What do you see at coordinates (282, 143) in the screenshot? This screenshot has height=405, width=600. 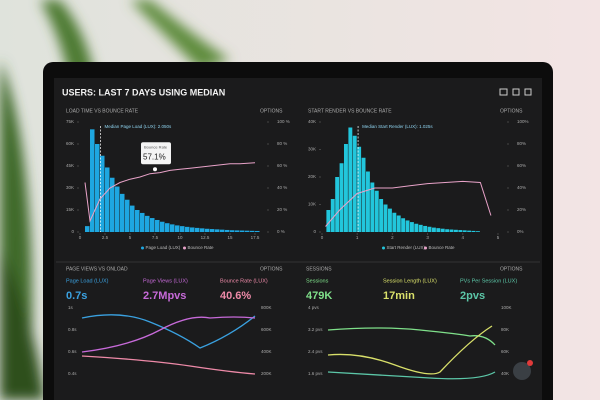 I see `y2-tick-label: 80 %` at bounding box center [282, 143].